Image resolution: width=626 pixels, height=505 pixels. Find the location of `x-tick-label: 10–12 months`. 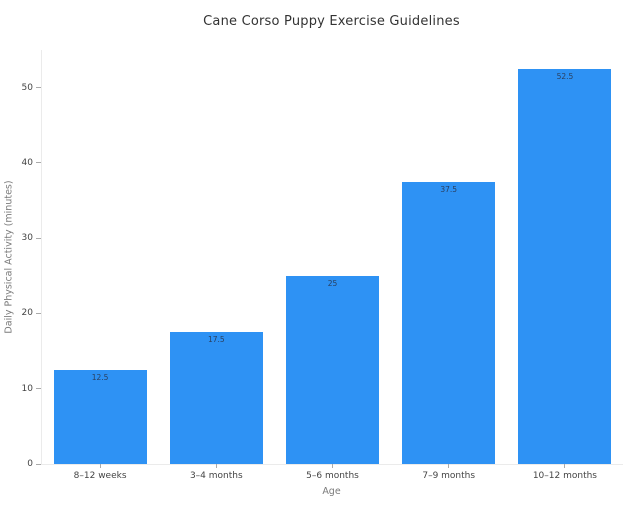

x-tick-label: 10–12 months is located at coordinates (564, 476).